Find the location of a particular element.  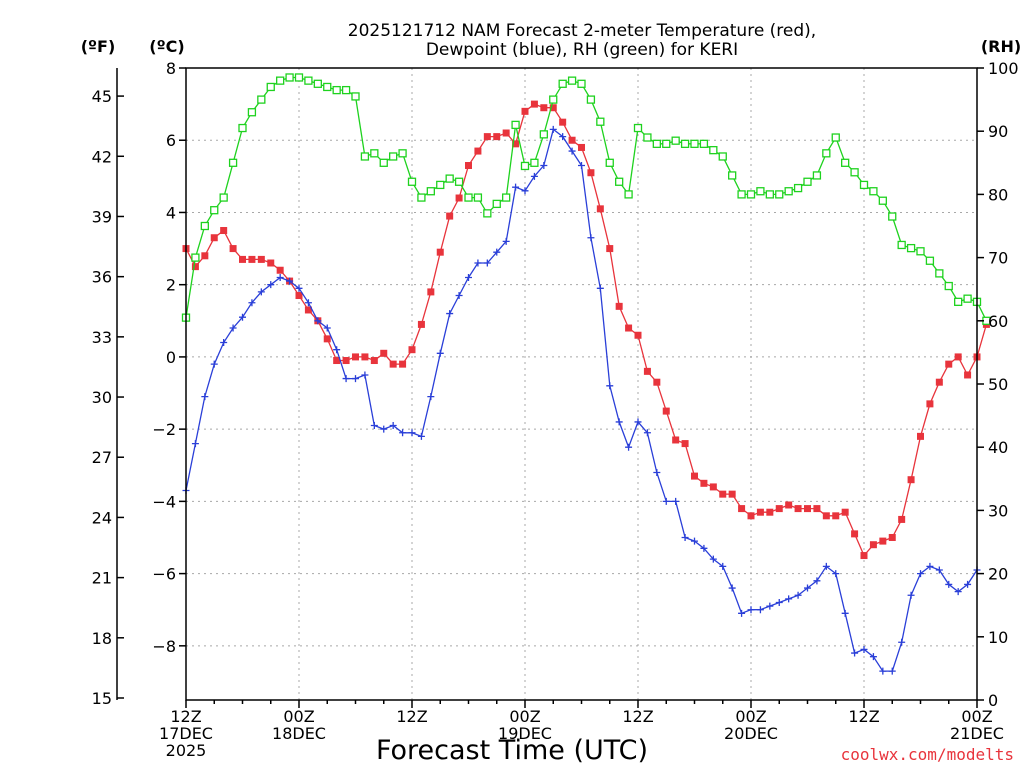

celsius-tick-label: −2 is located at coordinates (164, 429).